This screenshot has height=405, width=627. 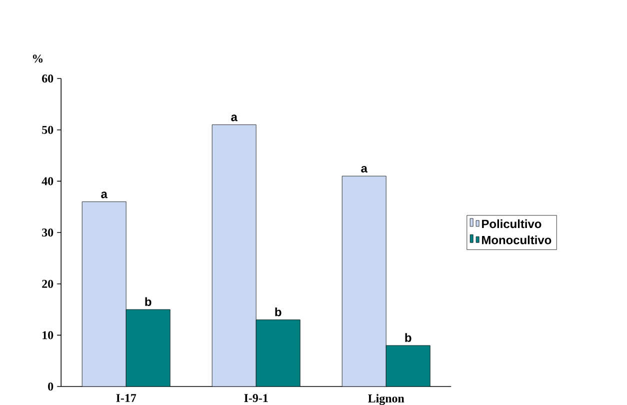 I want to click on y-axis-title: %, so click(x=37, y=58).